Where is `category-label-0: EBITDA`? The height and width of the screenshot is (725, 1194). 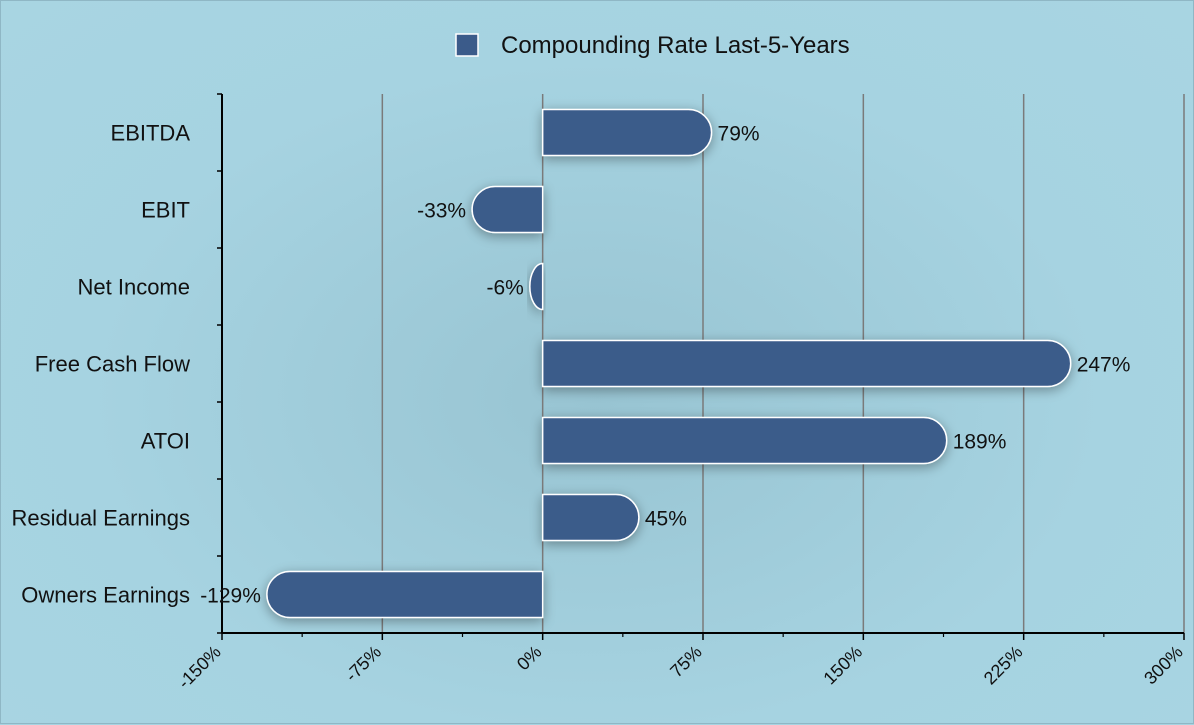 category-label-0: EBITDA is located at coordinates (151, 133).